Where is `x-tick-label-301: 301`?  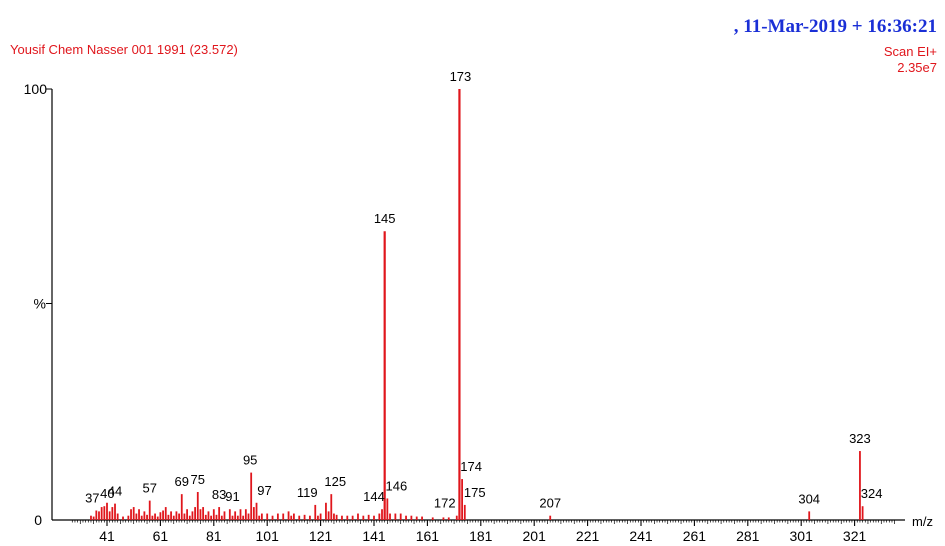 x-tick-label-301: 301 is located at coordinates (802, 536).